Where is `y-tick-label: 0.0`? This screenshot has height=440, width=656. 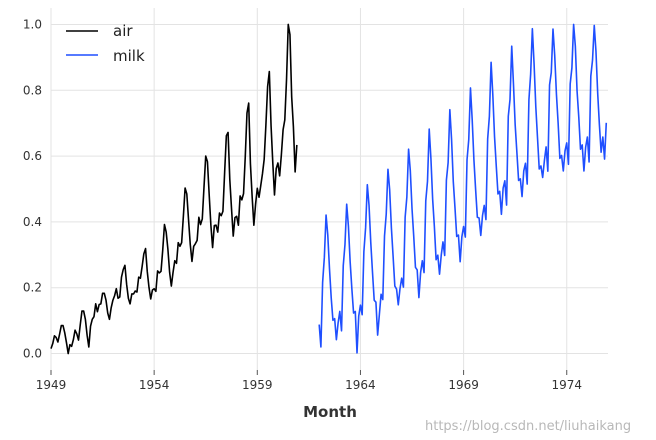
y-tick-label: 0.0 is located at coordinates (32, 354).